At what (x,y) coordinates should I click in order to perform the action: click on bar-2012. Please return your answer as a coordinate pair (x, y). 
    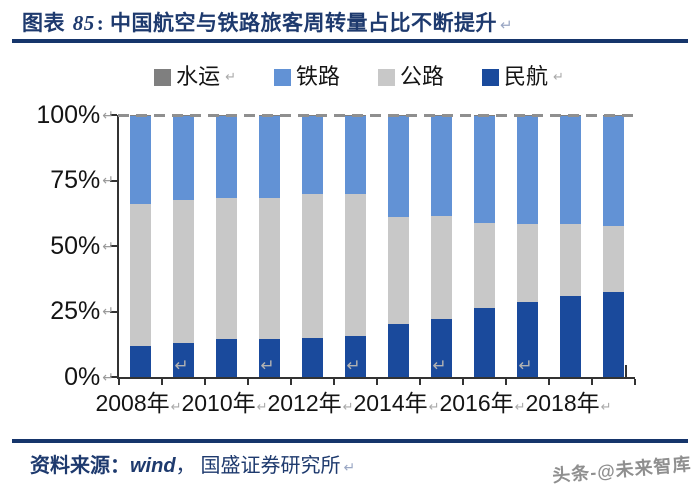
    Looking at the image, I should click on (312, 246).